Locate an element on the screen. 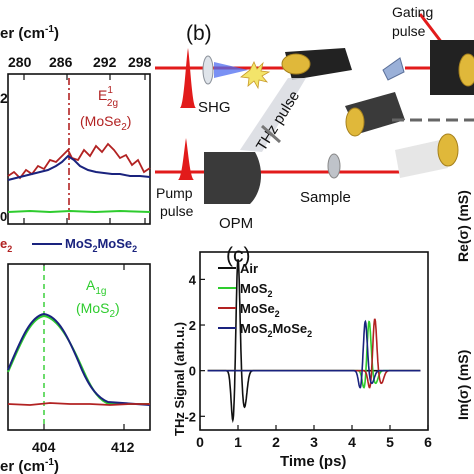 This screenshot has width=474, height=474. opm-label: OPM is located at coordinates (236, 223).